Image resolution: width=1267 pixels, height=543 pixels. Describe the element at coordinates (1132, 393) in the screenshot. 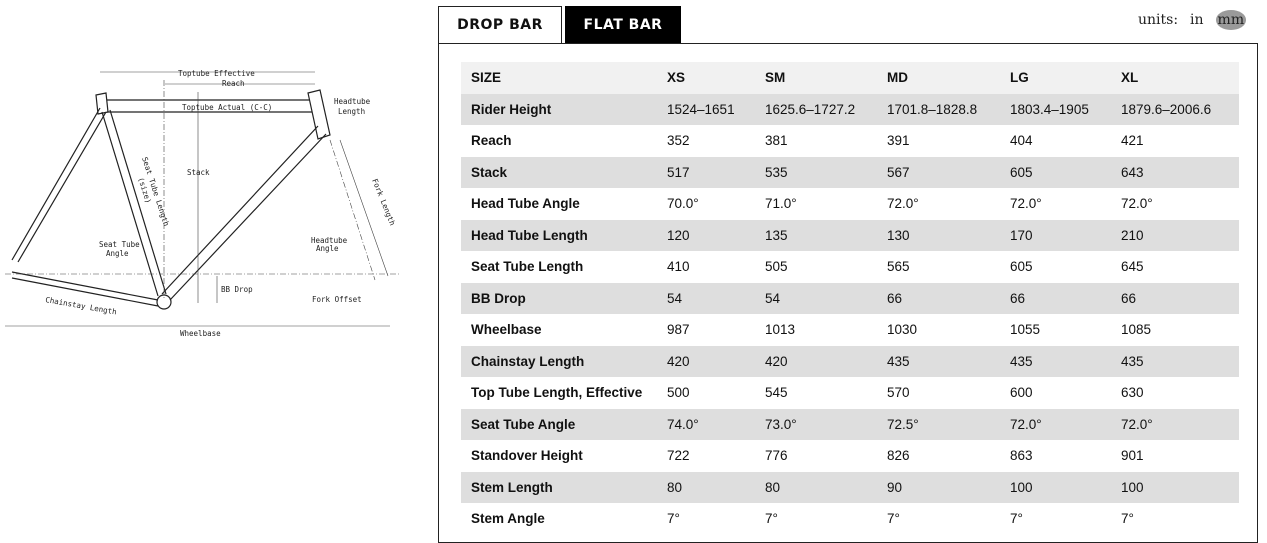

I see `table-cell: 630` at that location.